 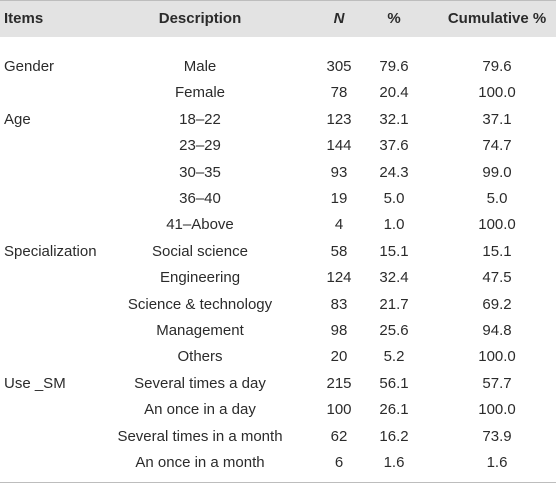 What do you see at coordinates (200, 436) in the screenshot?
I see `description-cell: Several times in a month` at bounding box center [200, 436].